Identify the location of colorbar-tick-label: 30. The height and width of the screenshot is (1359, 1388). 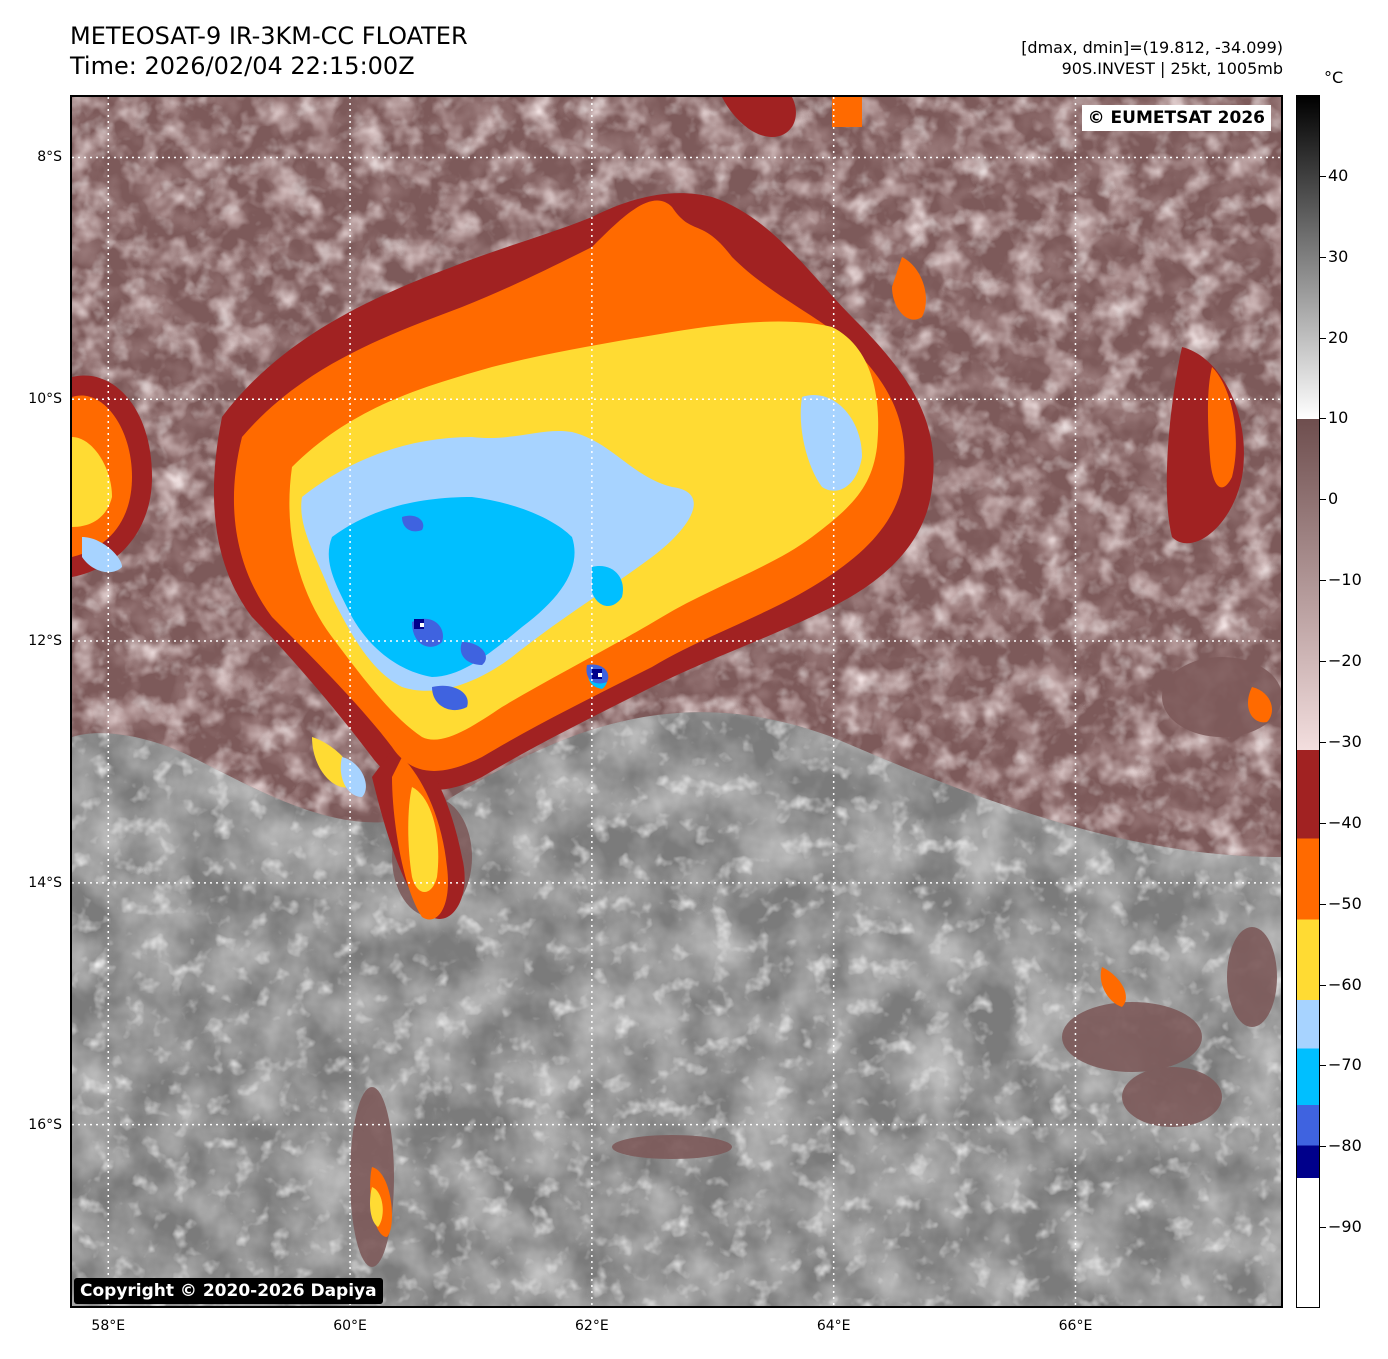
(1338, 256).